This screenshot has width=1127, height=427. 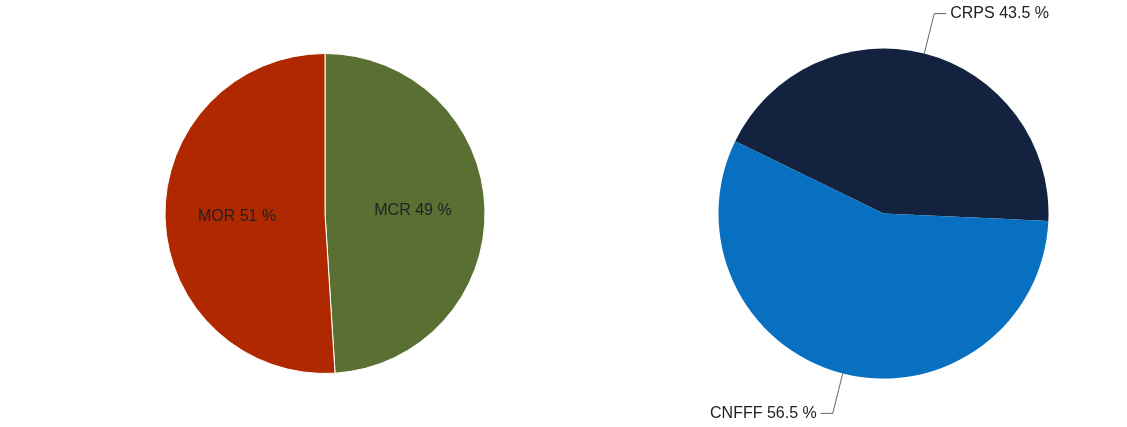 I want to click on slice-label: MOR 51 %, so click(x=237, y=215).